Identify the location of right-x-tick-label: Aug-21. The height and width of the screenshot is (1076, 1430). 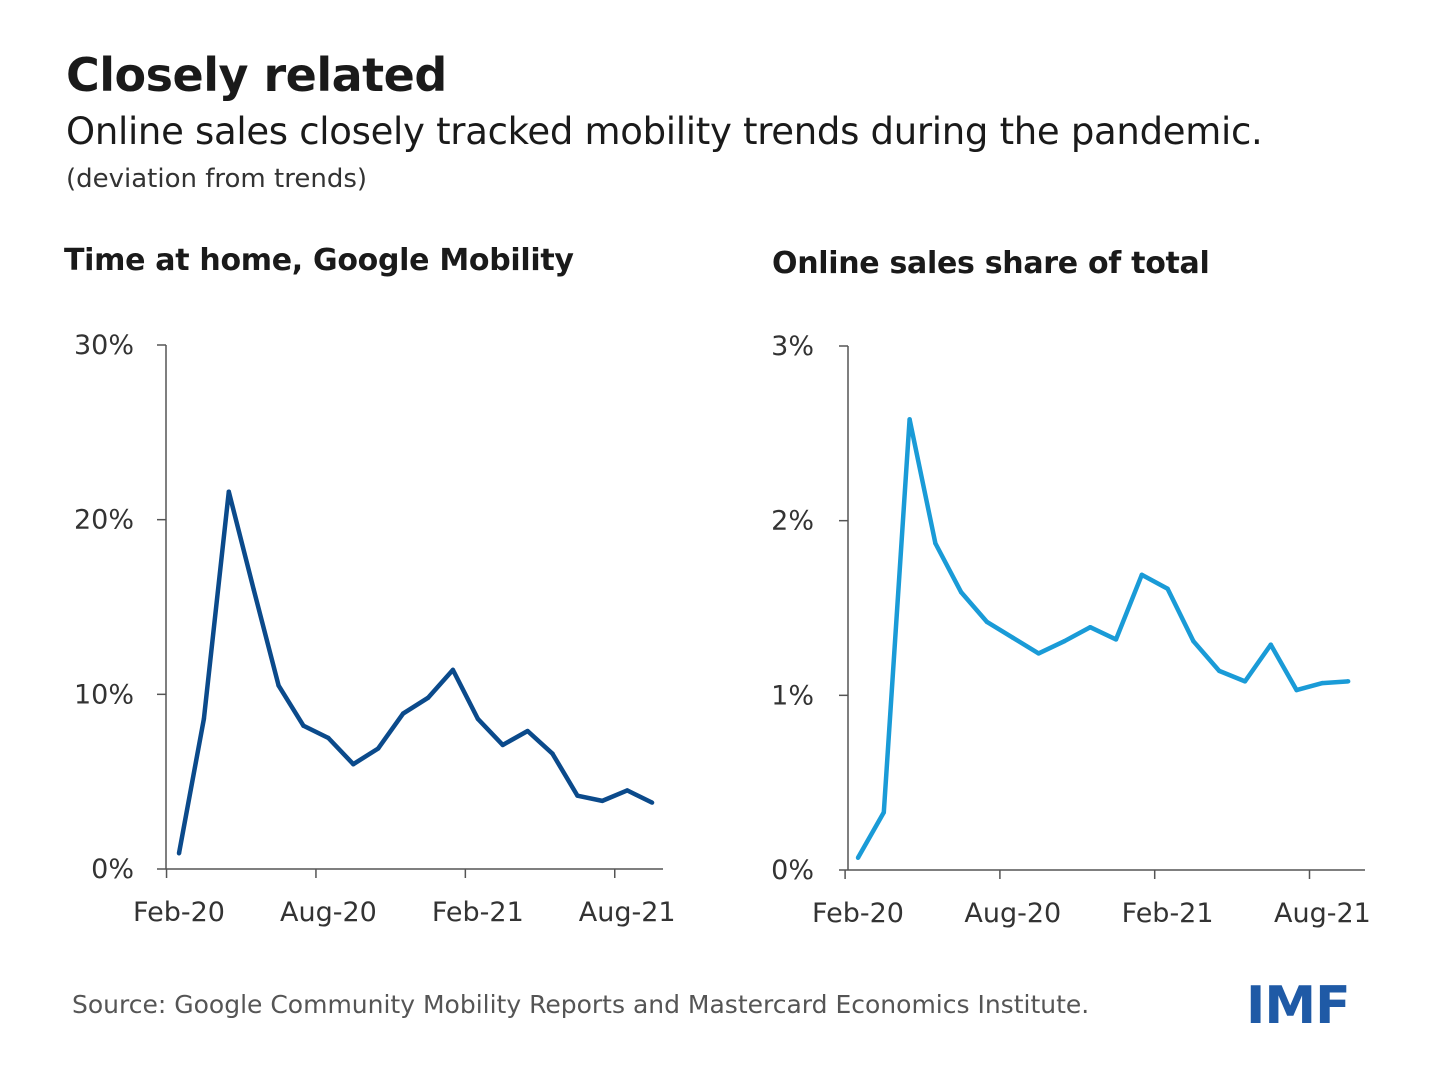
(1322, 913).